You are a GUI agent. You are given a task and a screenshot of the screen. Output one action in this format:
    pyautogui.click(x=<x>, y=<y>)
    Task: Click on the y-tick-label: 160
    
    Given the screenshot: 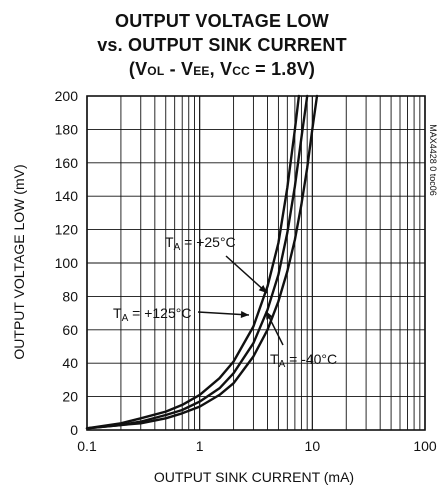 What is the action you would take?
    pyautogui.click(x=67, y=163)
    